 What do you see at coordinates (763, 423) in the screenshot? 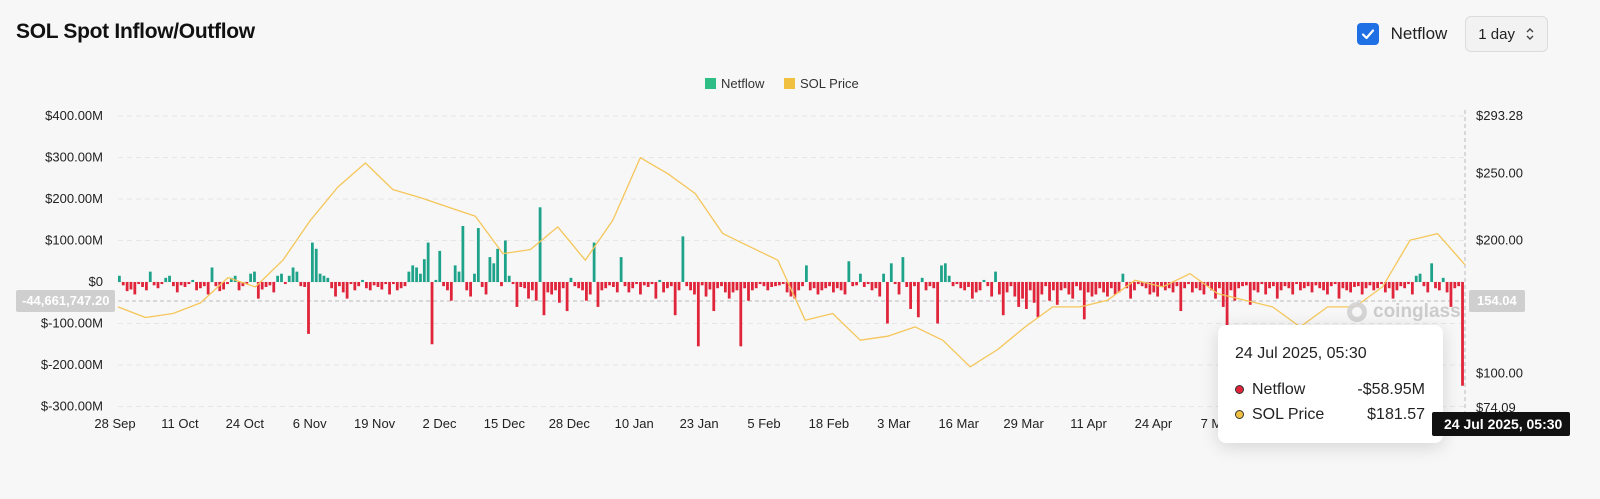
I see `x-tick-label: 5 Feb` at bounding box center [763, 423].